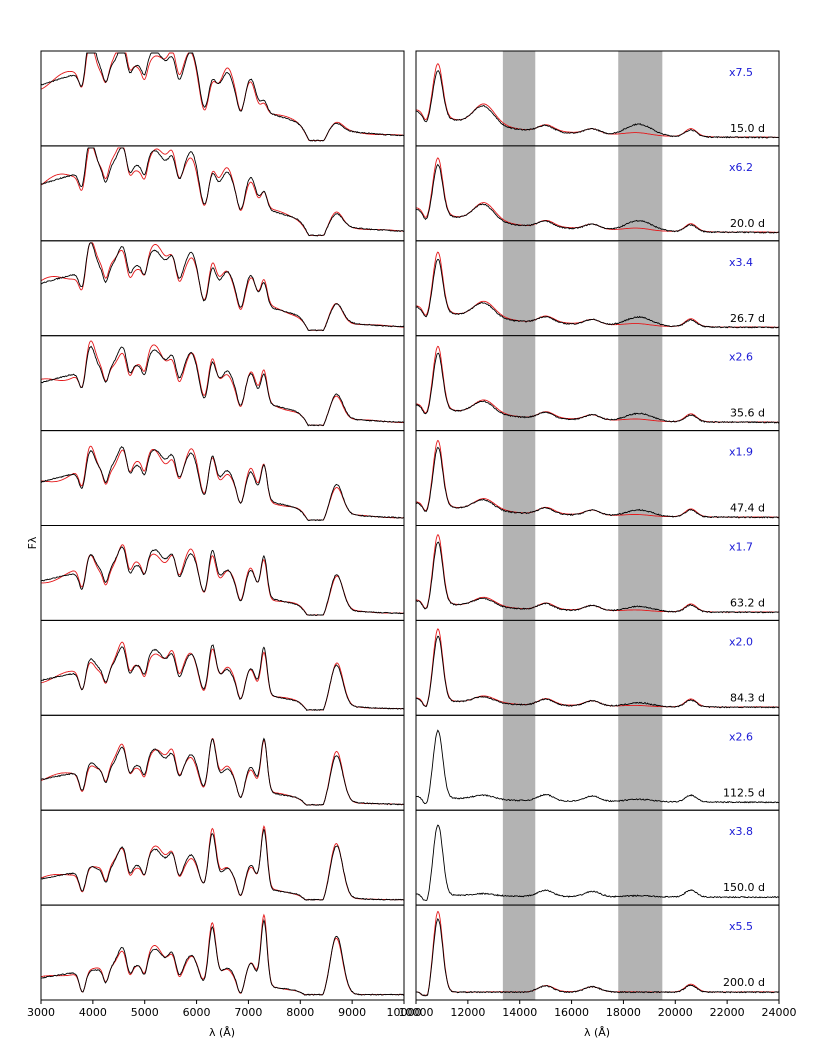 This screenshot has height=1055, width=830. Describe the element at coordinates (741, 926) in the screenshot. I see `scale-factor-label: x5.5` at that location.